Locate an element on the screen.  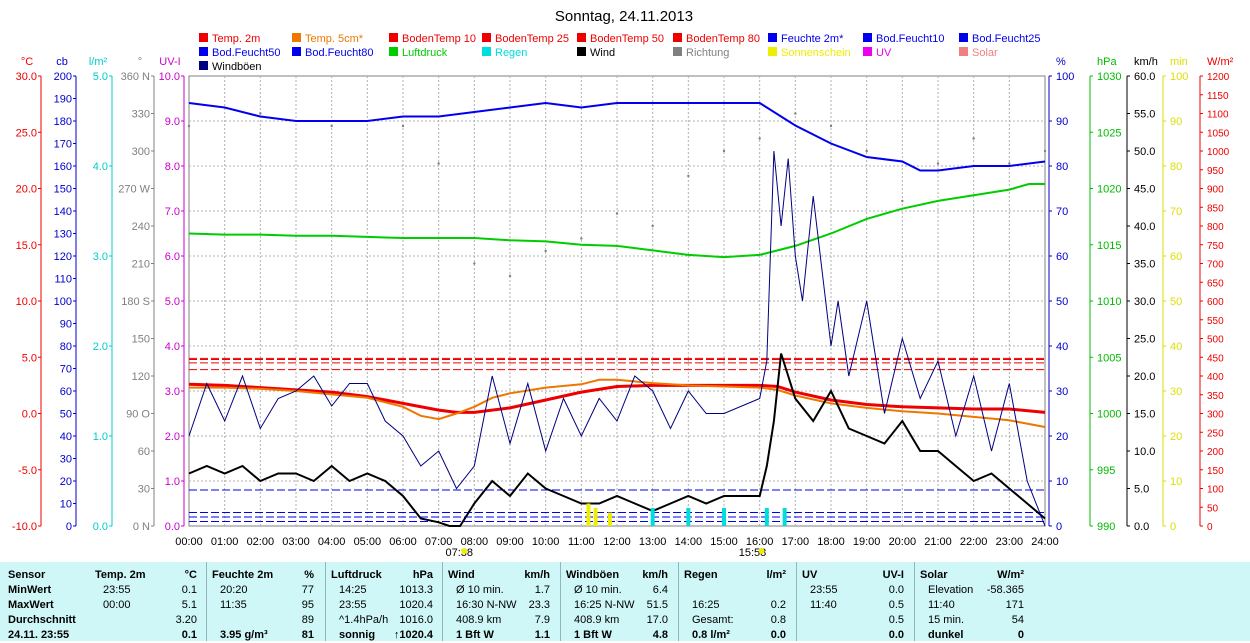
series-temp-5cm is located at coordinates (617, 403).